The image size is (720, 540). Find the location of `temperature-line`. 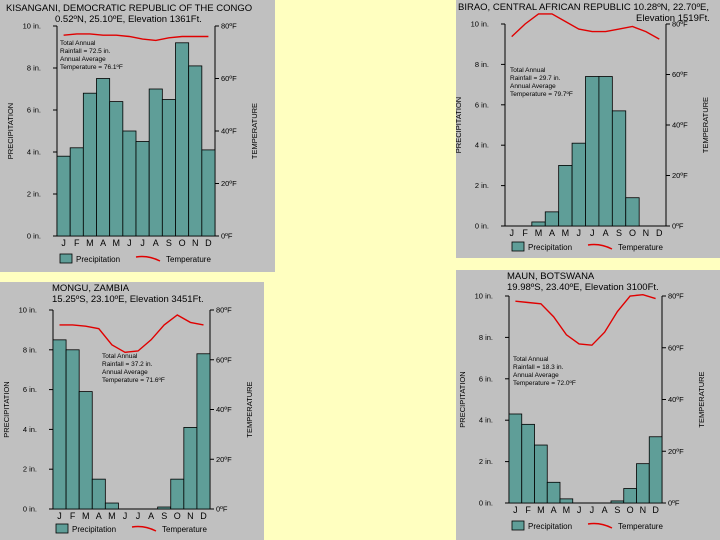

temperature-line is located at coordinates (585, 319).